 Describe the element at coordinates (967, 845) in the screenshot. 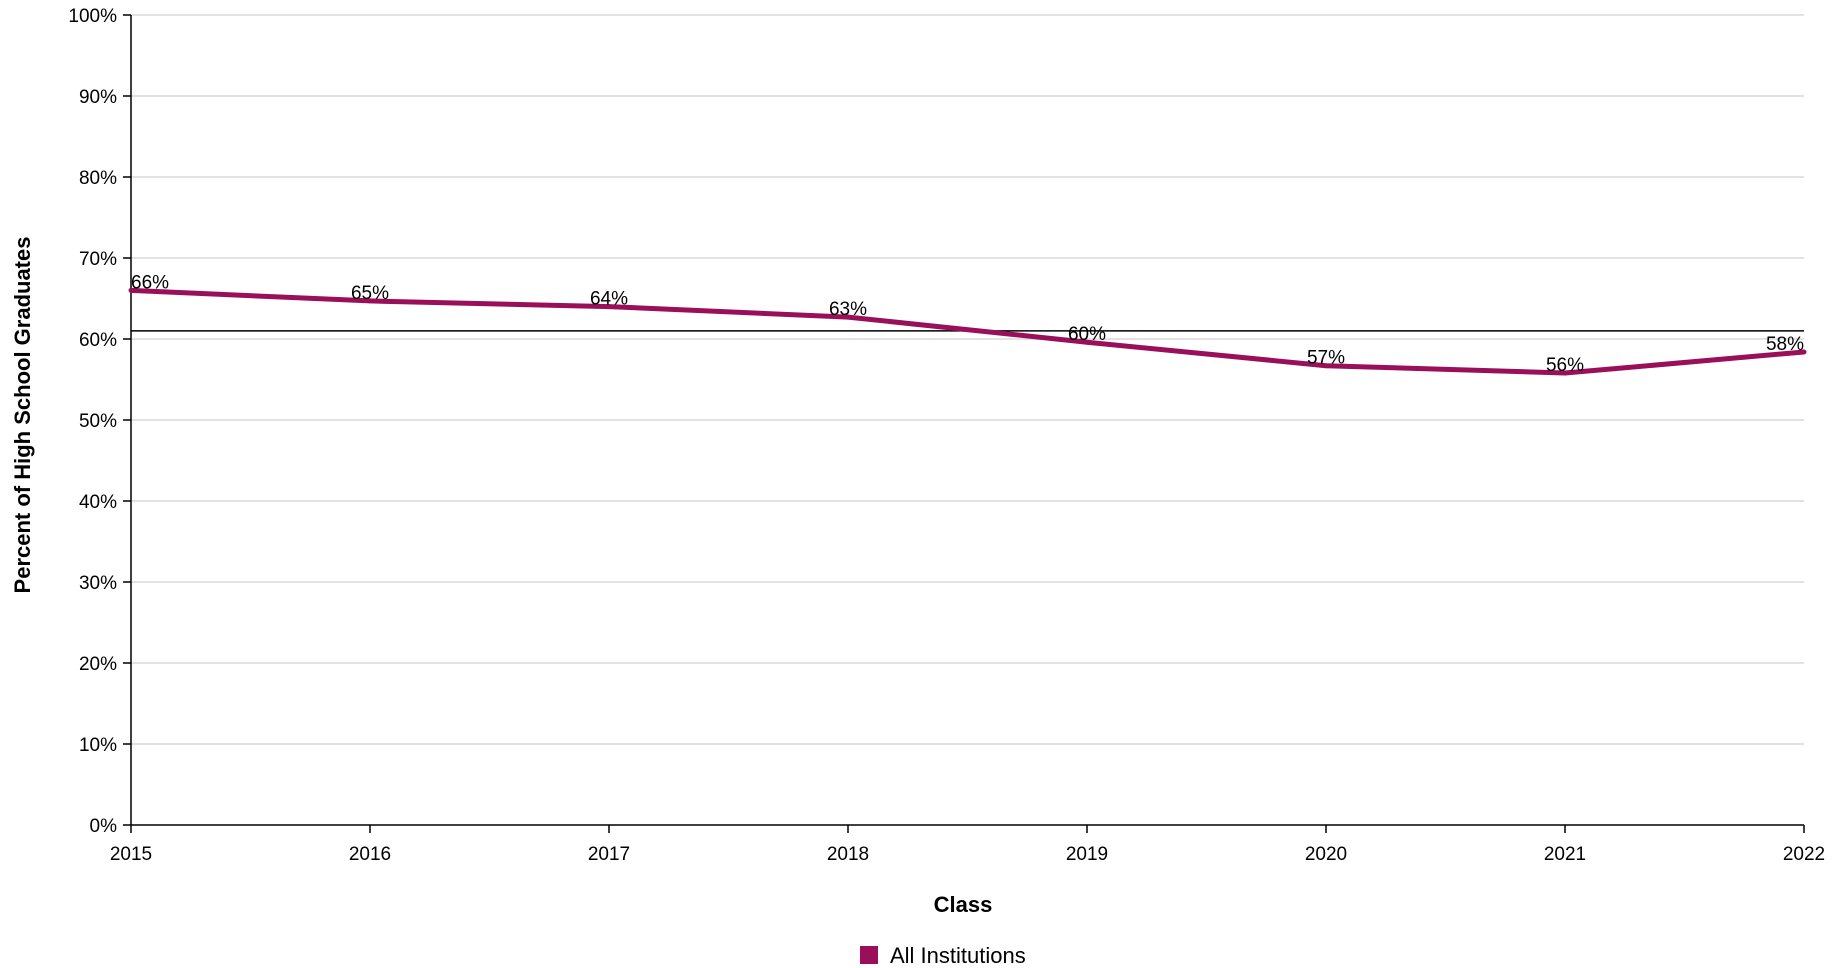

I see `x-axis-ticks: 2015 2016 2017 2018 2019 2020 2021 2022` at that location.